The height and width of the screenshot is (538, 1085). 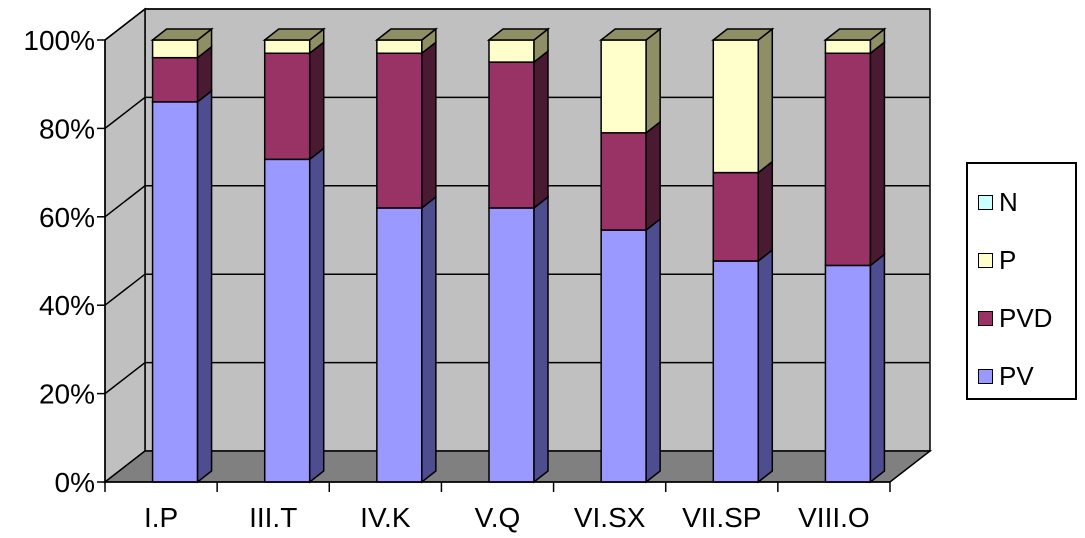 What do you see at coordinates (721, 517) in the screenshot?
I see `x-tick-label: VII.SP` at bounding box center [721, 517].